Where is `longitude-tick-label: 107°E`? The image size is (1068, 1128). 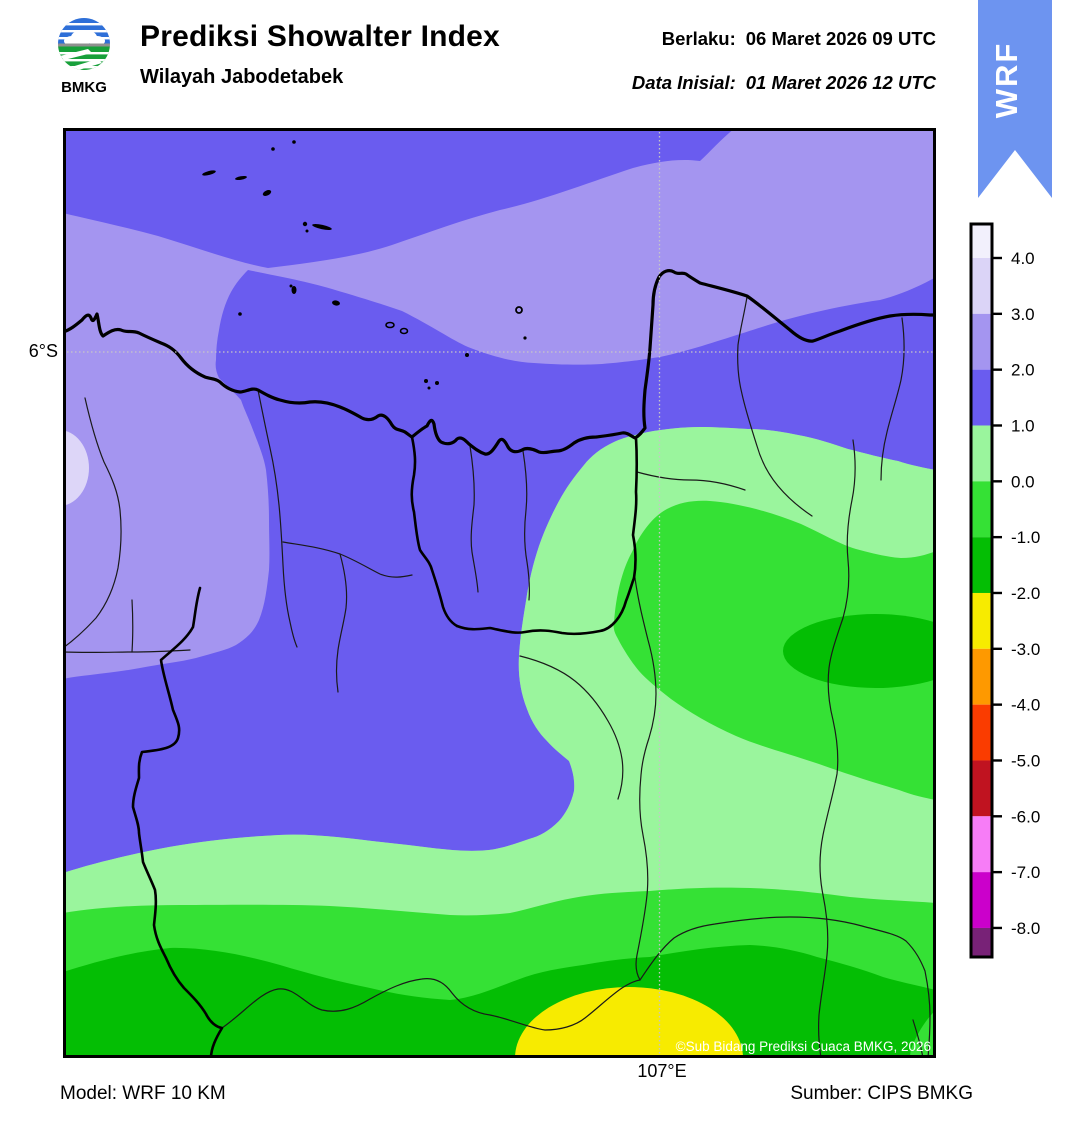
longitude-tick-label: 107°E is located at coordinates (662, 1071).